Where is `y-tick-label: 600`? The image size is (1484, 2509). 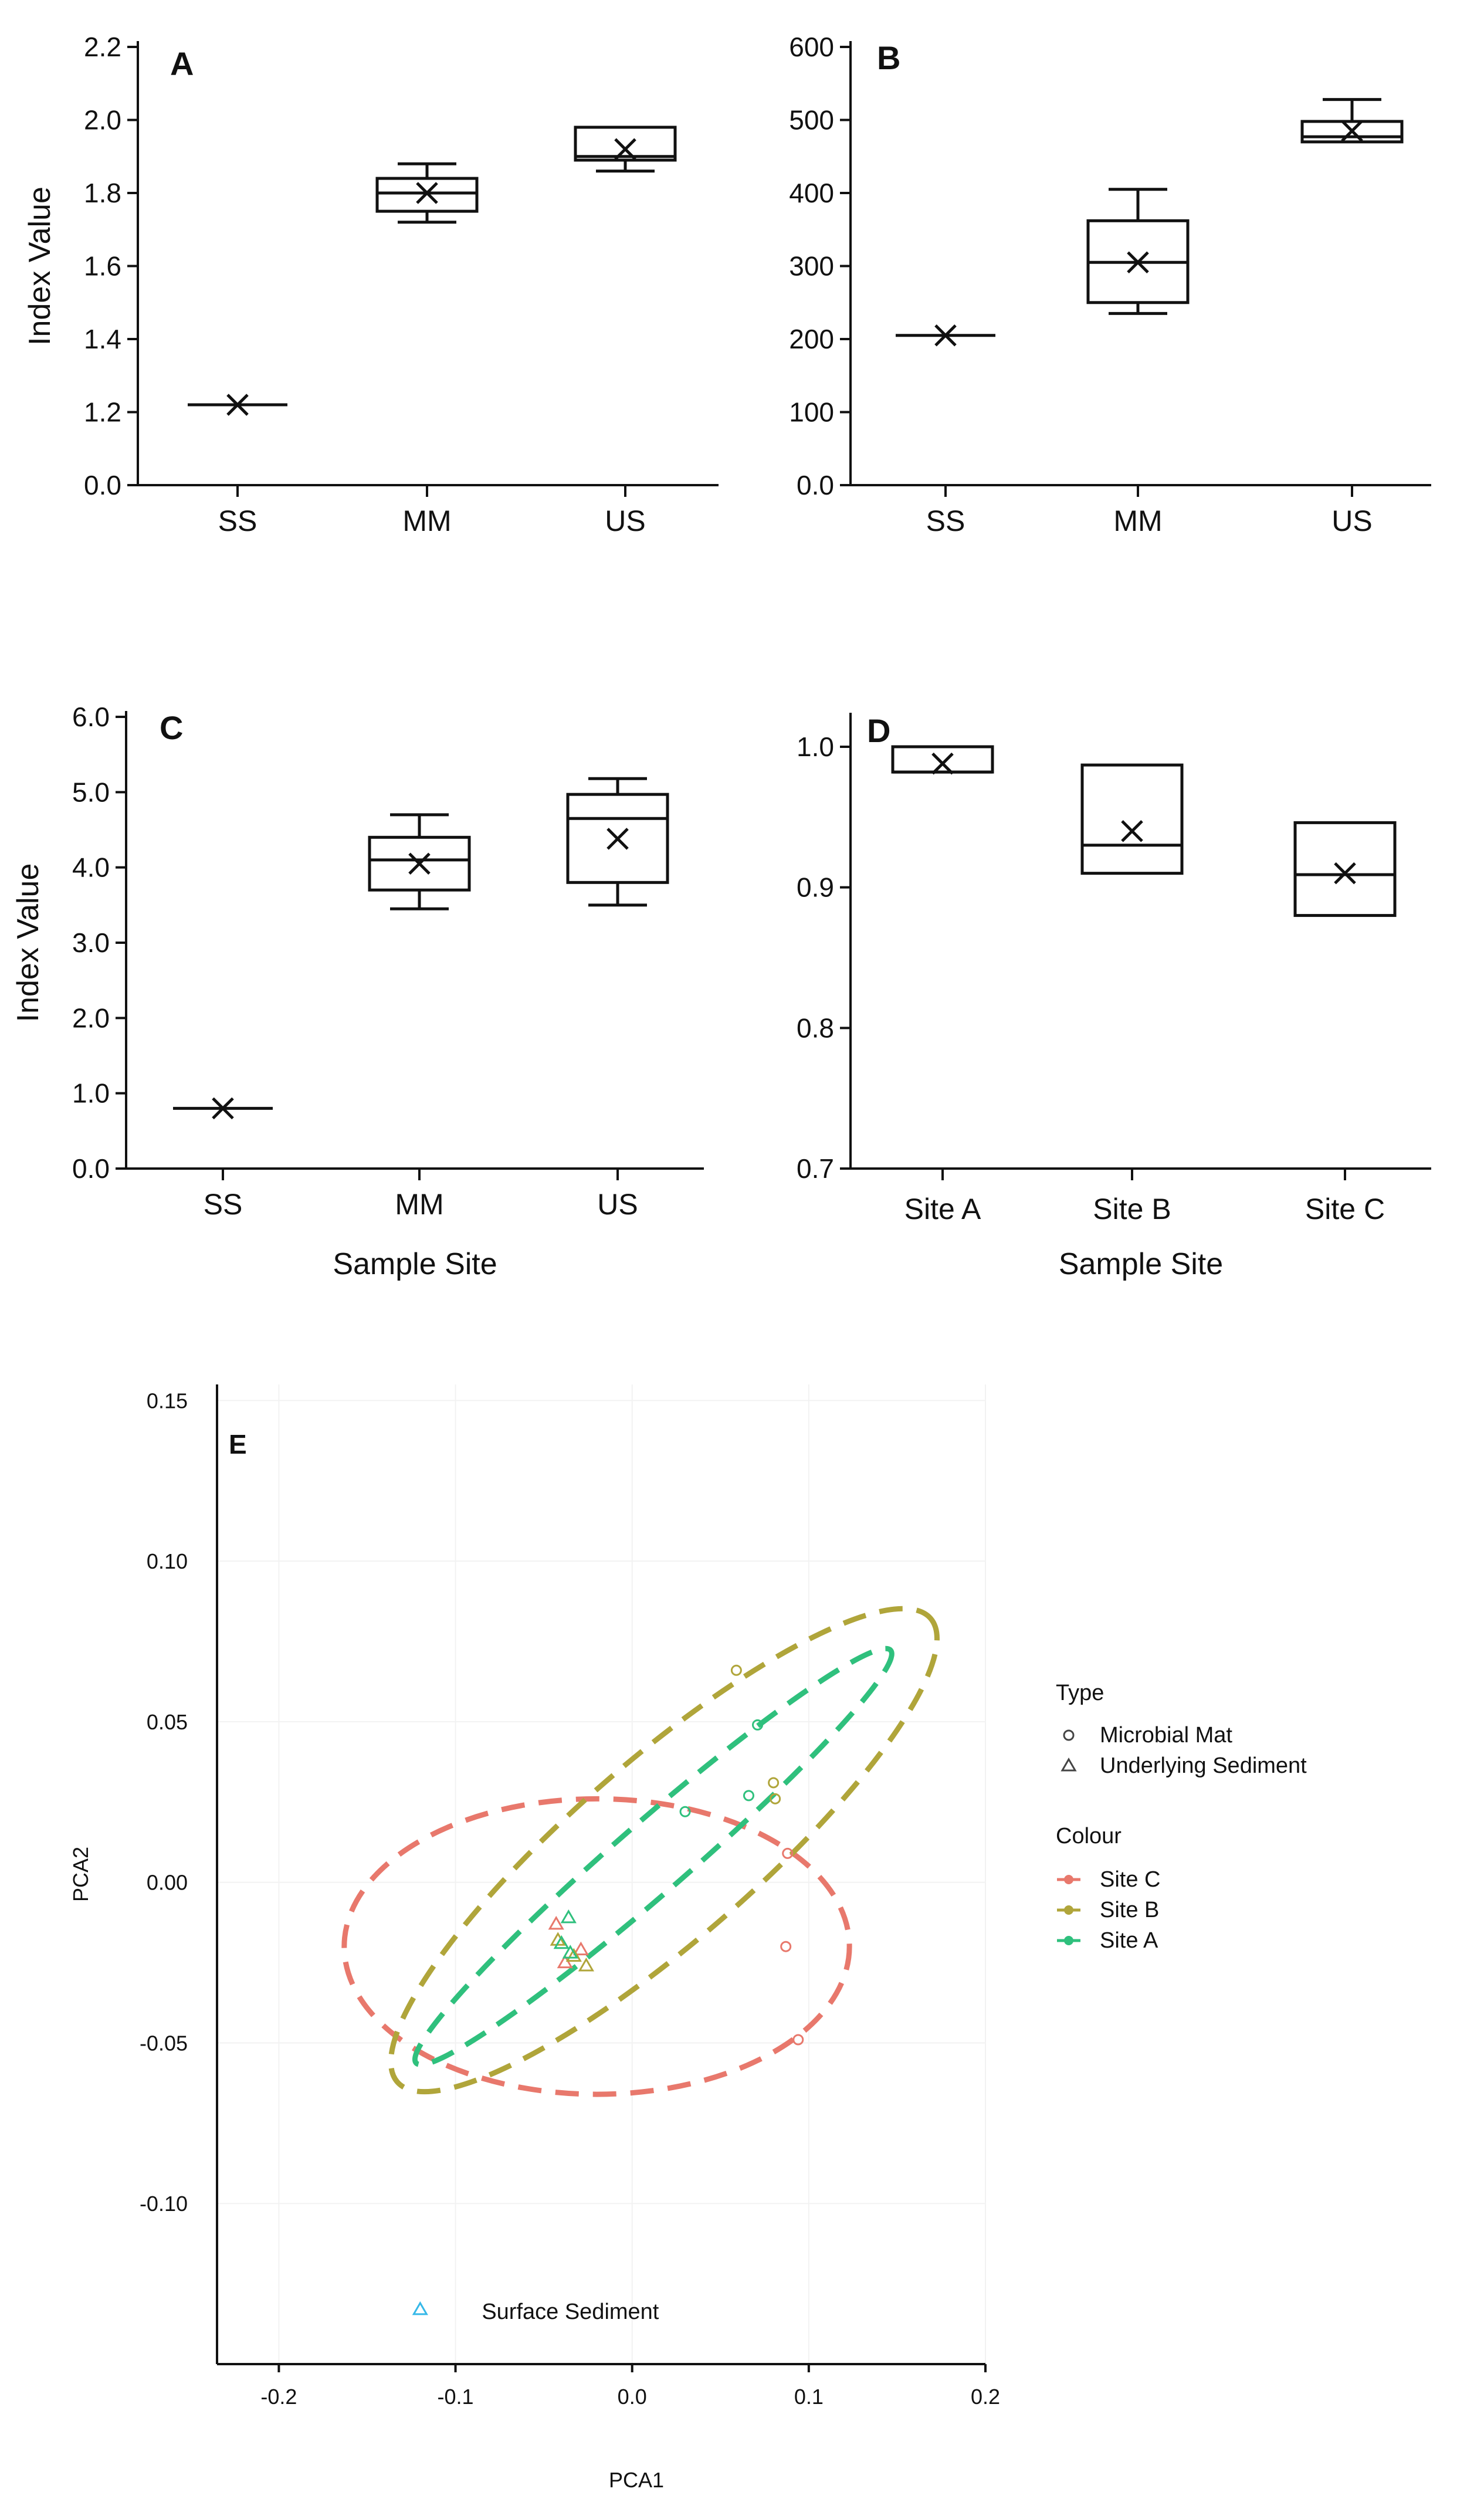
y-tick-label: 600 is located at coordinates (812, 47).